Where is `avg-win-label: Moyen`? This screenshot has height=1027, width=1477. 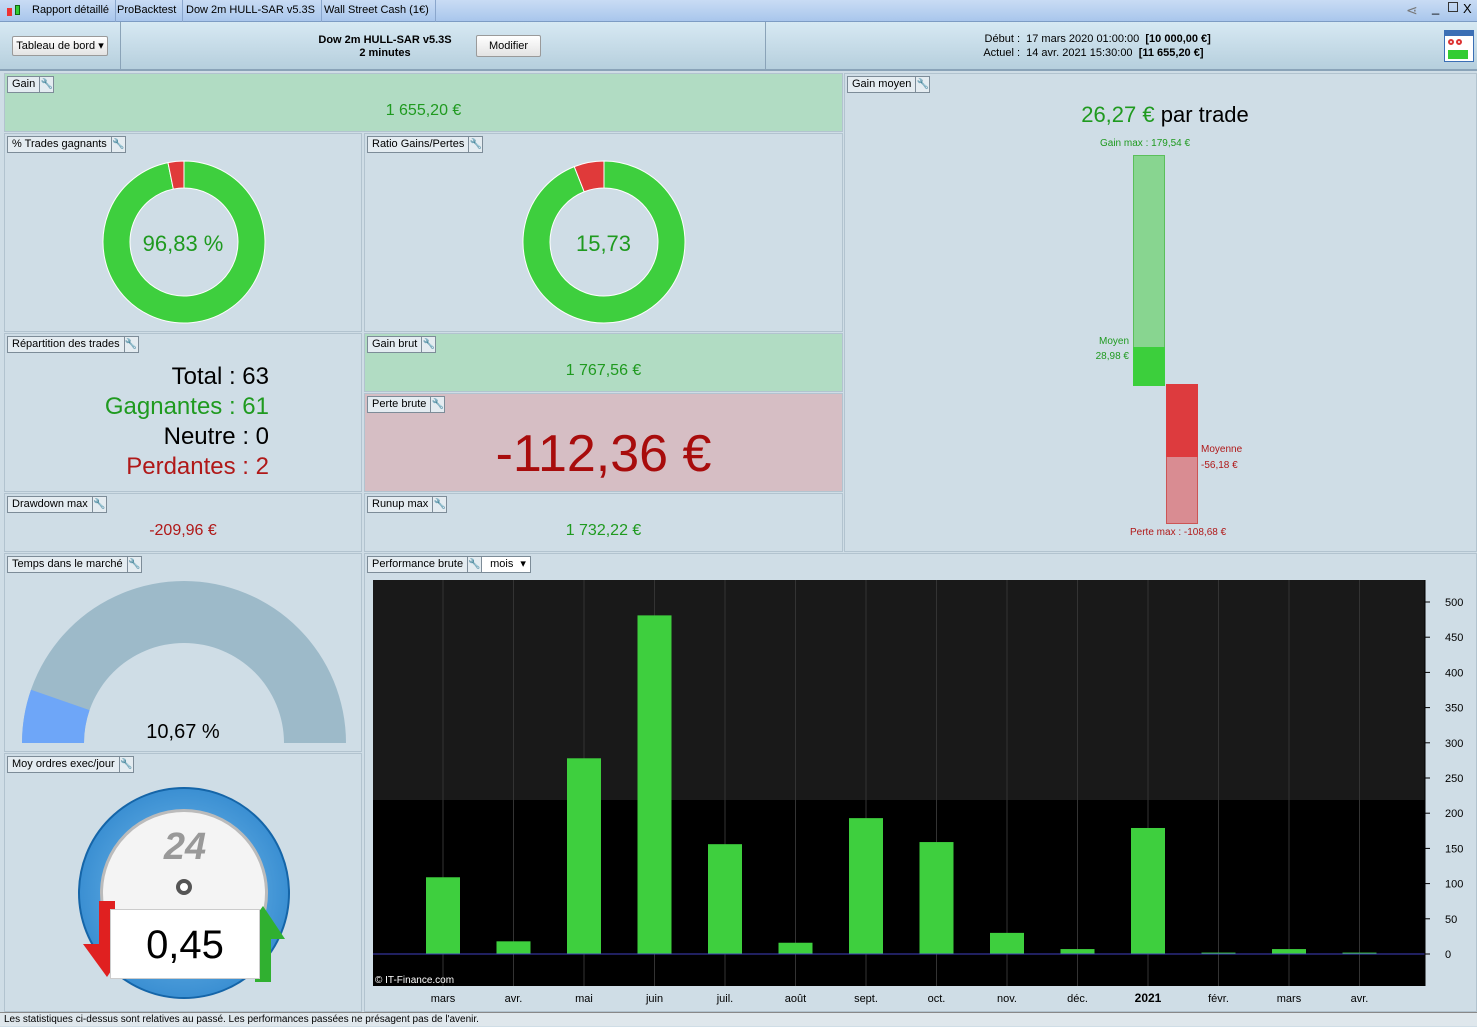 avg-win-label: Moyen is located at coordinates (1113, 341).